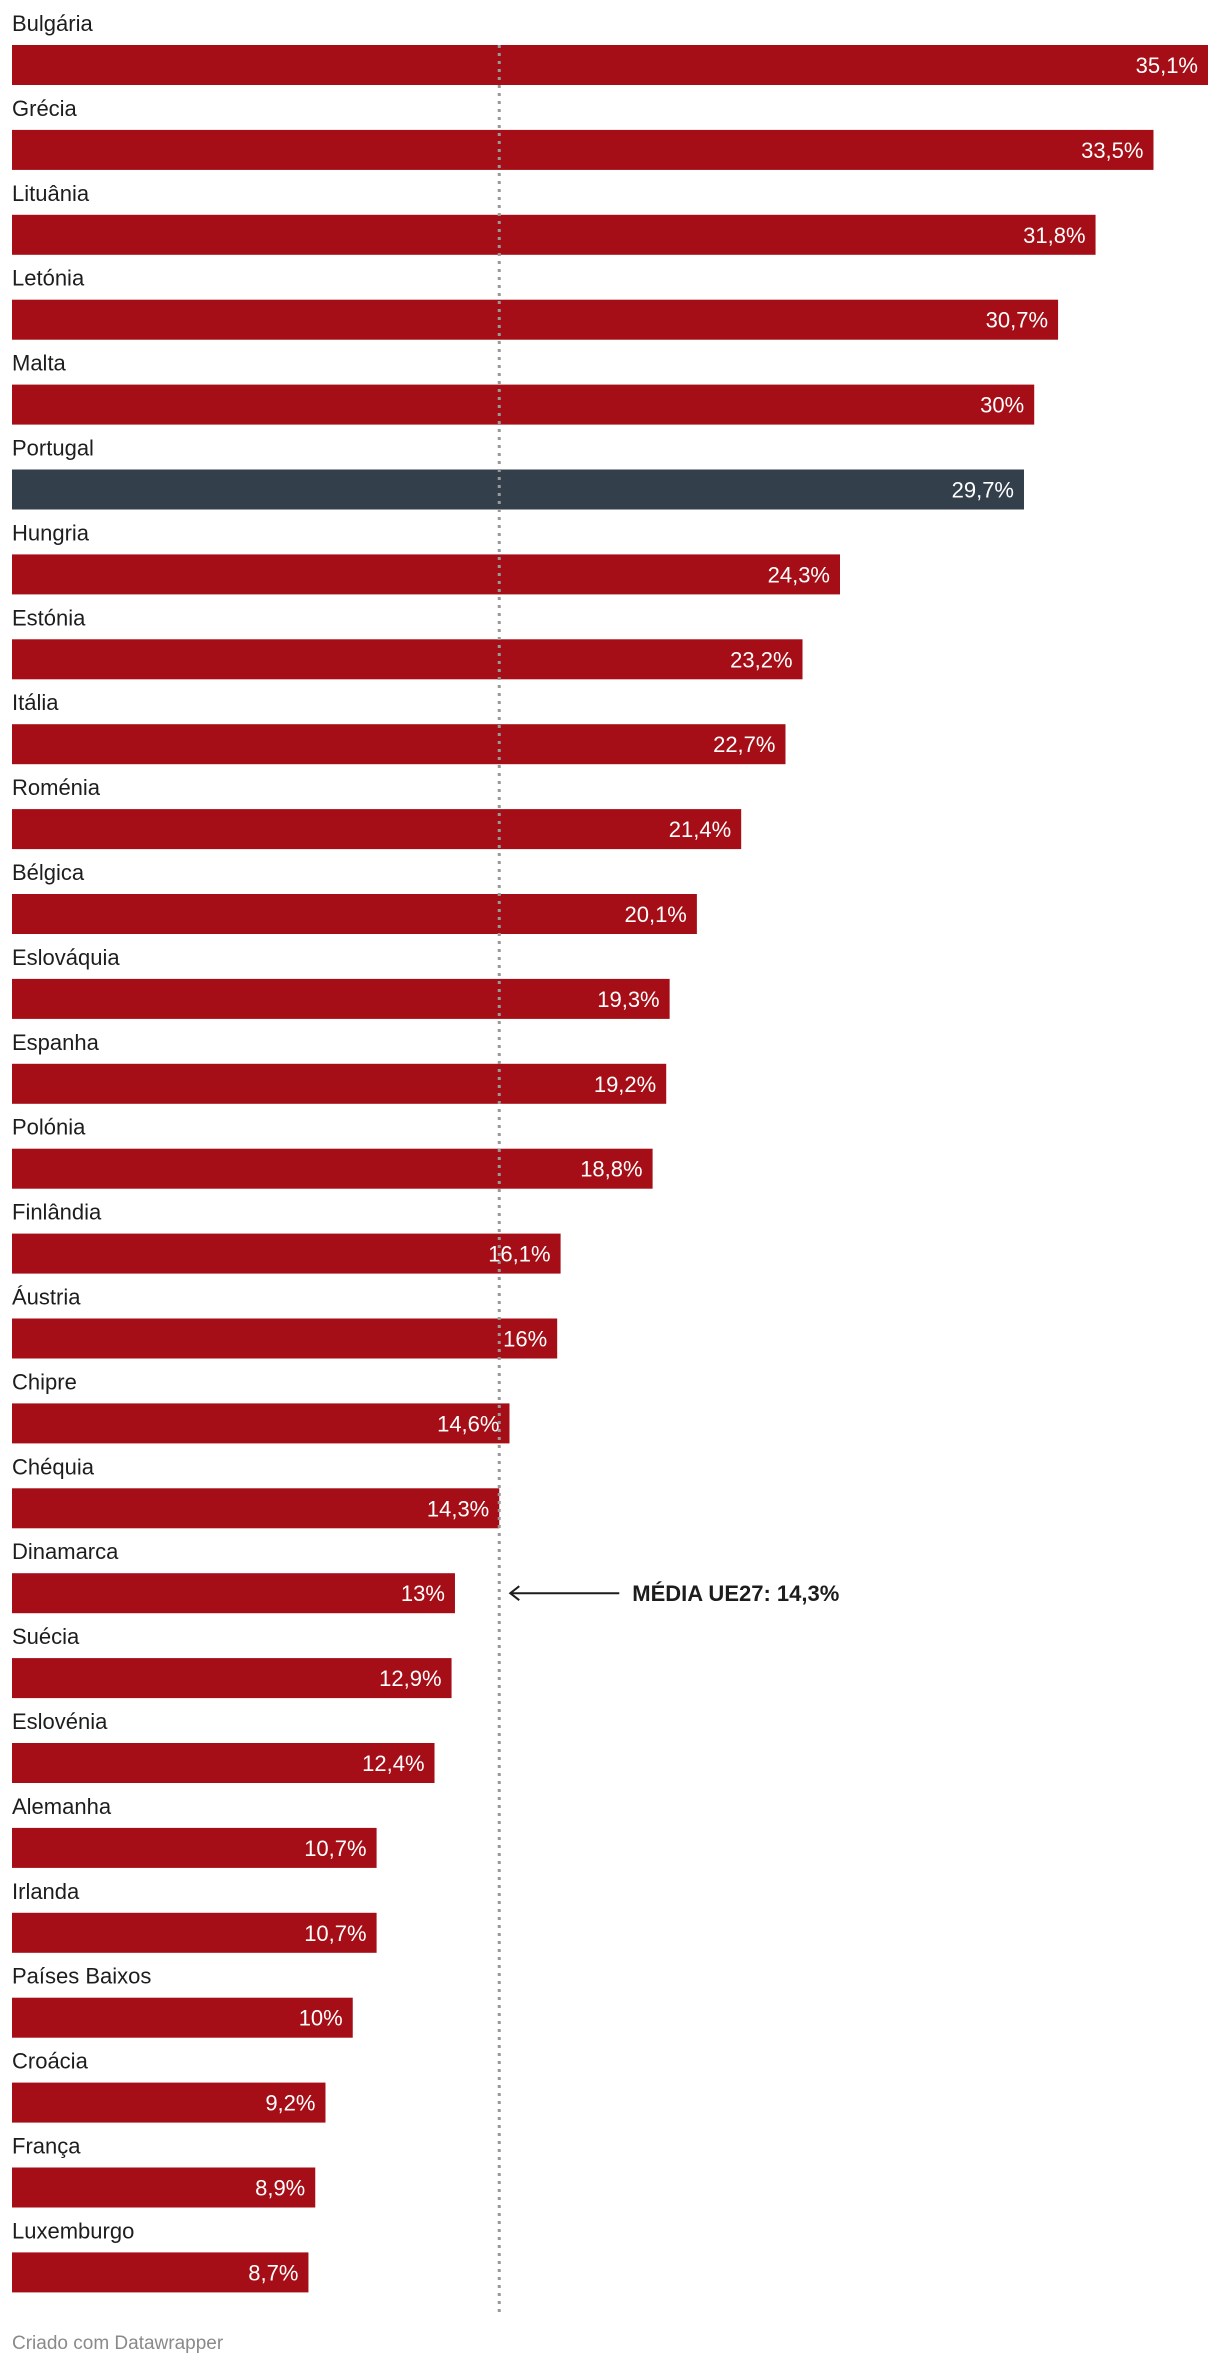  What do you see at coordinates (51, 532) in the screenshot?
I see `category-label: Hungria` at bounding box center [51, 532].